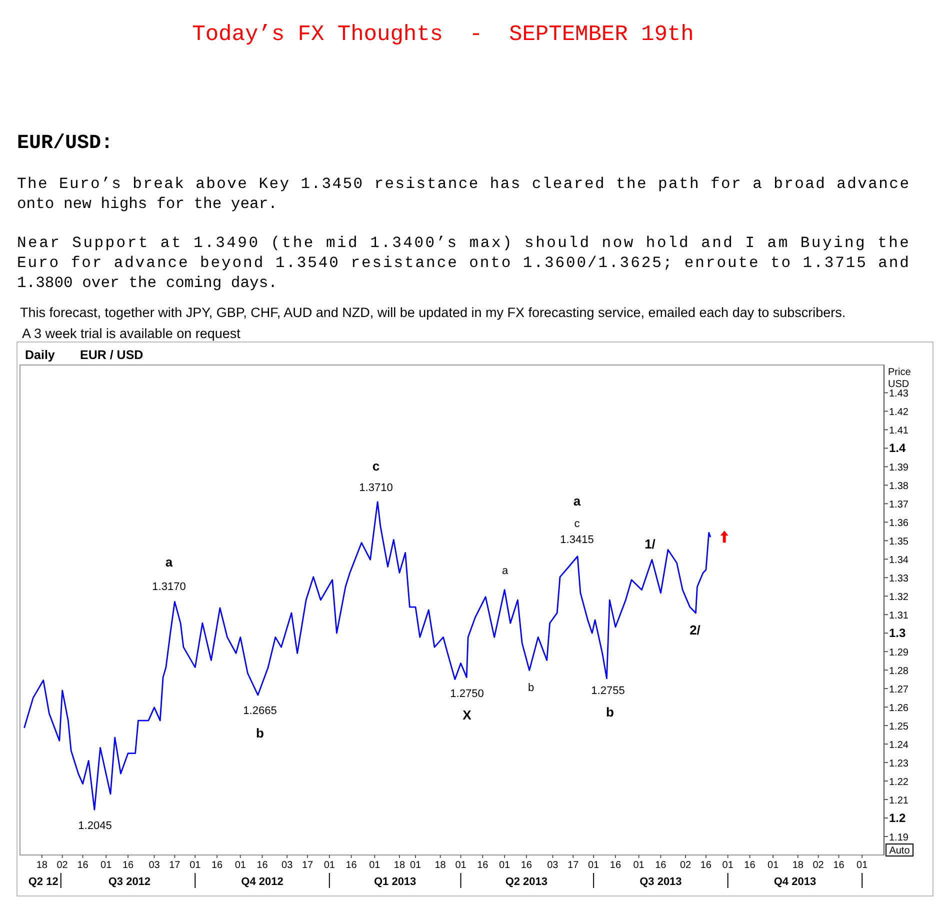  Describe the element at coordinates (95, 826) in the screenshot. I see `annotation: 1.2045` at that location.